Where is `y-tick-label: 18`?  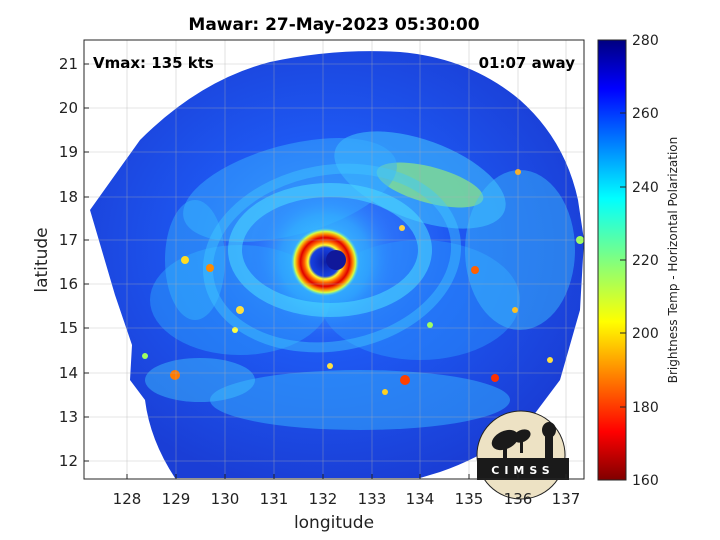 y-tick-label: 18 is located at coordinates (68, 197).